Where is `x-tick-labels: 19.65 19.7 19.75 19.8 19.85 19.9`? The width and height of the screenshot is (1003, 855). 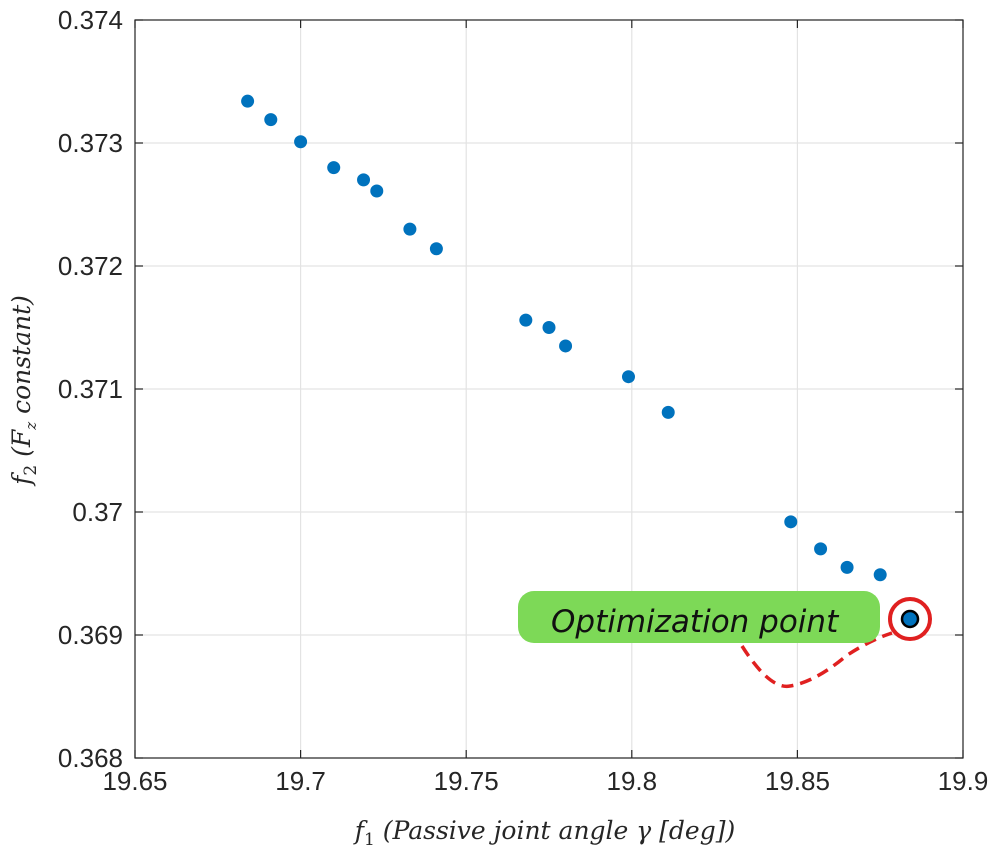 x-tick-labels: 19.65 19.7 19.75 19.8 19.85 19.9 is located at coordinates (545, 781).